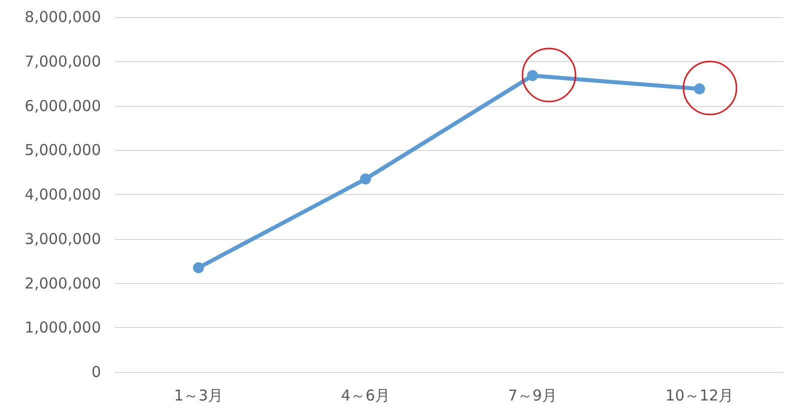  What do you see at coordinates (365, 395) in the screenshot?
I see `x-tick-label: 4～6月` at bounding box center [365, 395].